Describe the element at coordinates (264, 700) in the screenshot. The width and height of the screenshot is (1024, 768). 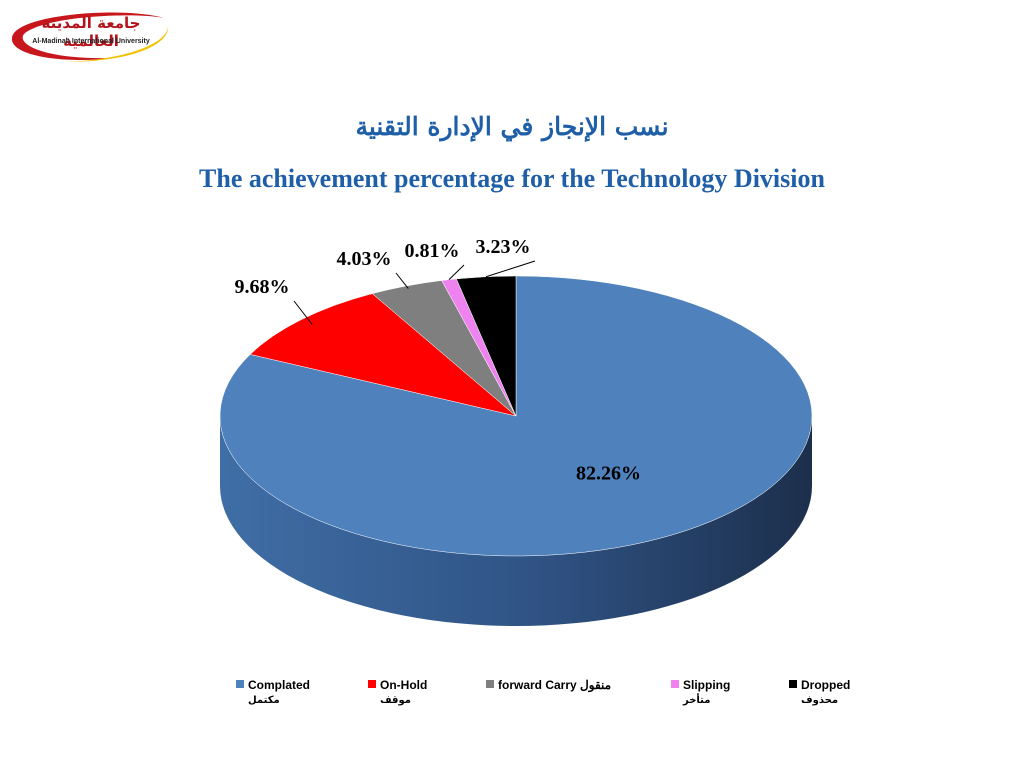
I see `legend-label-arabic-complated: مكتمل` at that location.